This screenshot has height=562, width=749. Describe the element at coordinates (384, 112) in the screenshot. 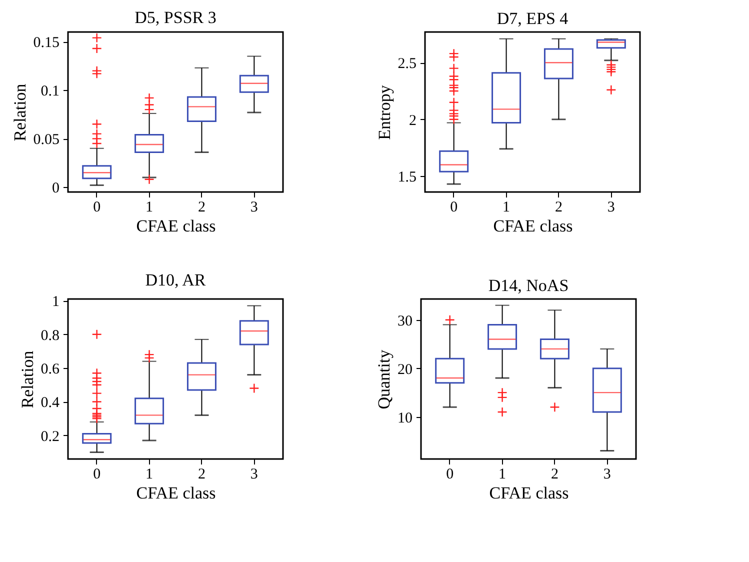

I see `y-axis-title: Entropy` at that location.